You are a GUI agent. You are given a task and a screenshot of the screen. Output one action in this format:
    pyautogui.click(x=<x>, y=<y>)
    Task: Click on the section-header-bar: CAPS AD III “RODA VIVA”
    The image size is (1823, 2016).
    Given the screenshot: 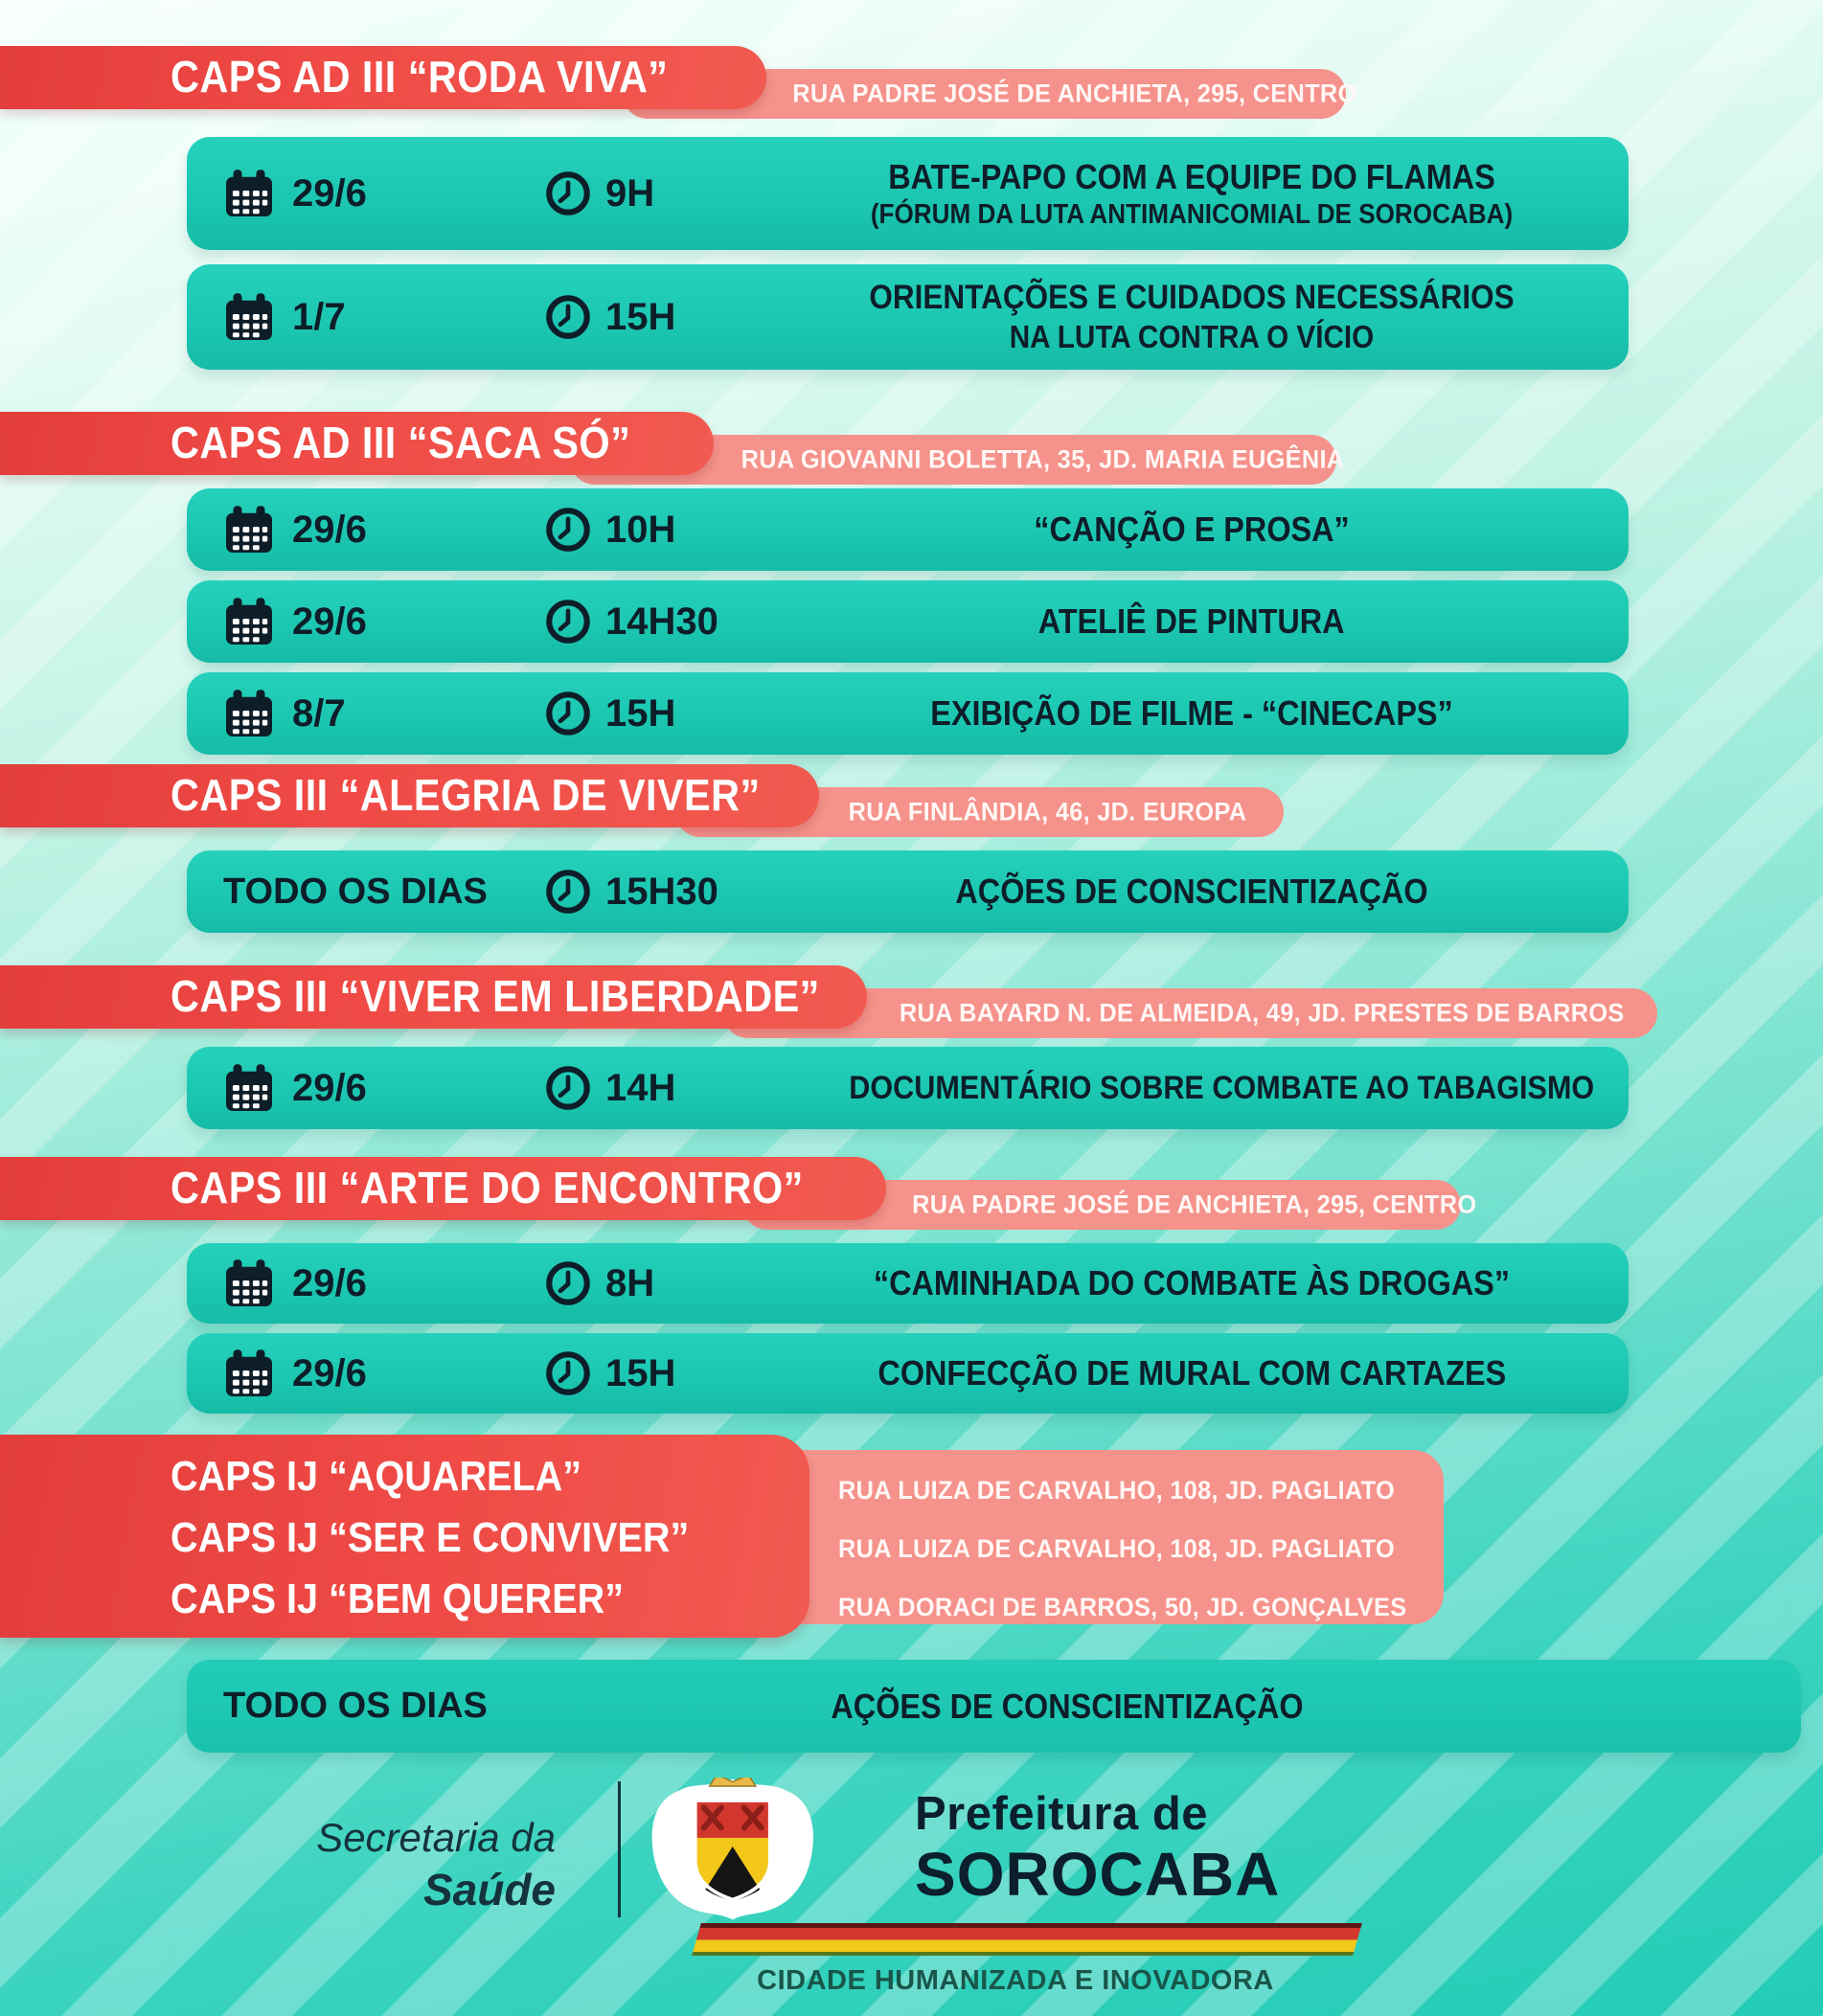 What is the action you would take?
    pyautogui.click(x=383, y=77)
    